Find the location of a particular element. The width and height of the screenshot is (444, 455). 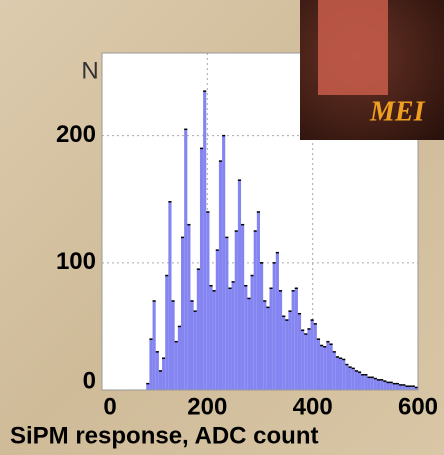

inset-label: MEI is located at coordinates (397, 111).